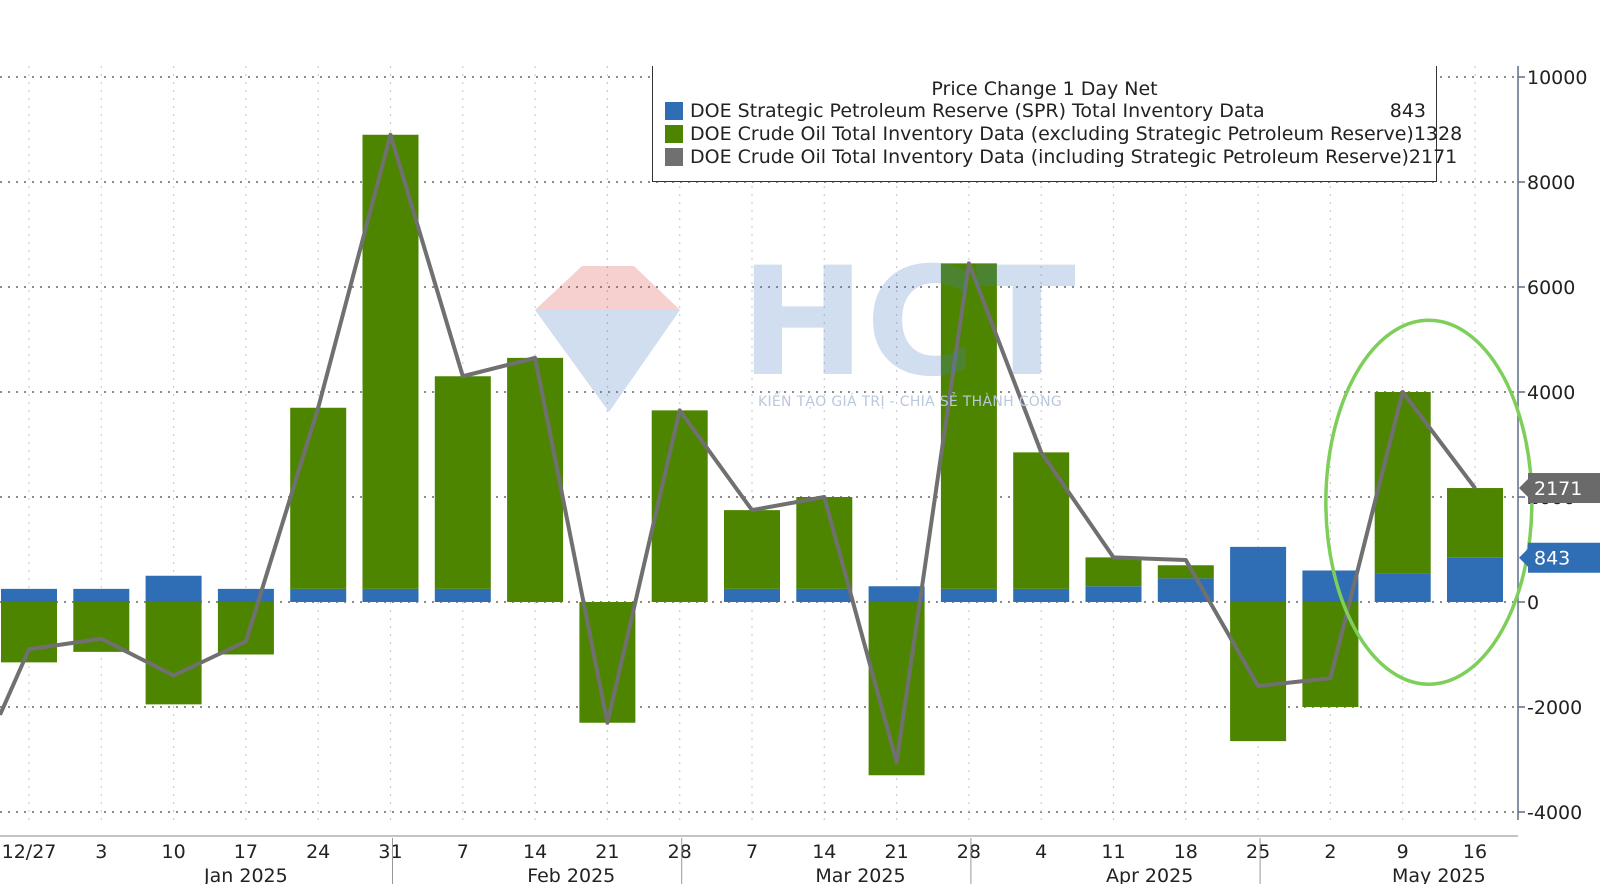  I want to click on x-tick-label: 16, so click(1475, 852).